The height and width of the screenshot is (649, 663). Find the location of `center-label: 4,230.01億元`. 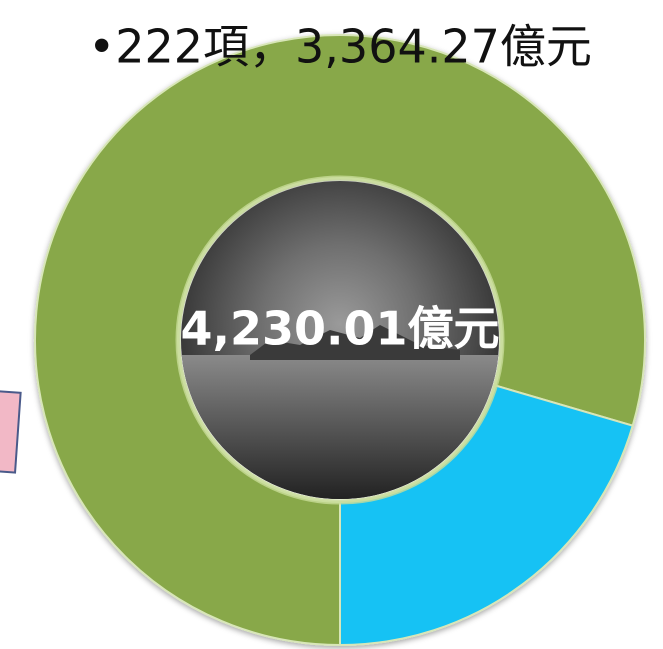

center-label: 4,230.01億元 is located at coordinates (340, 329).